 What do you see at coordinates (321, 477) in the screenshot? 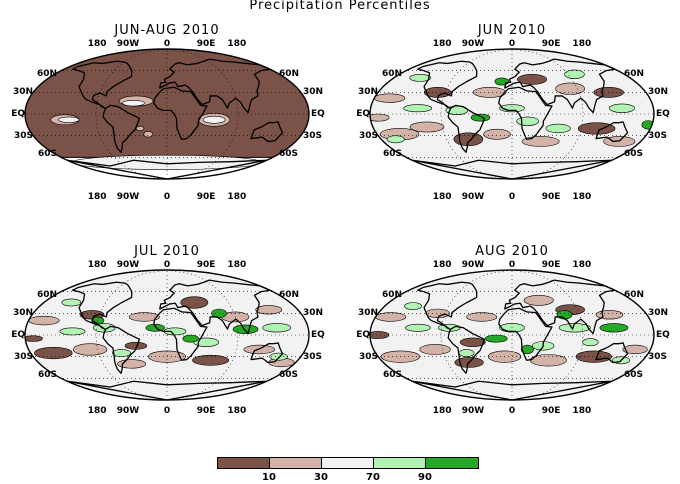
I see `legend-label-30: 30` at bounding box center [321, 477].